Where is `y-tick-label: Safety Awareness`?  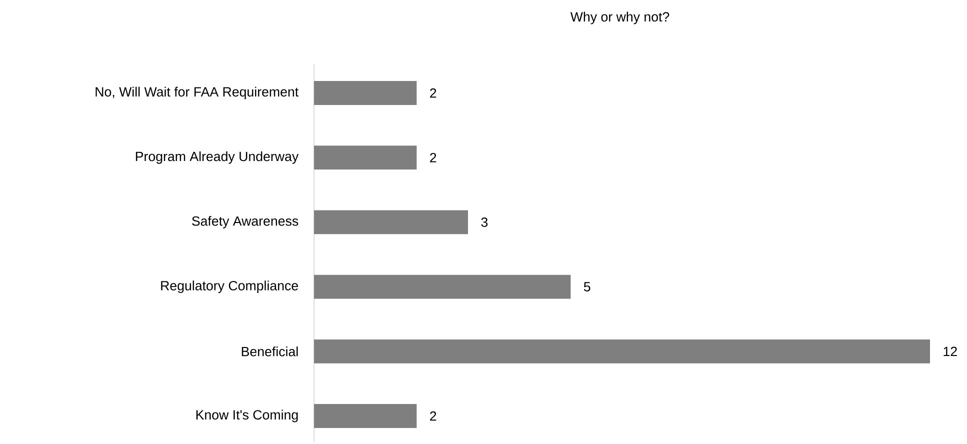
y-tick-label: Safety Awareness is located at coordinates (245, 222).